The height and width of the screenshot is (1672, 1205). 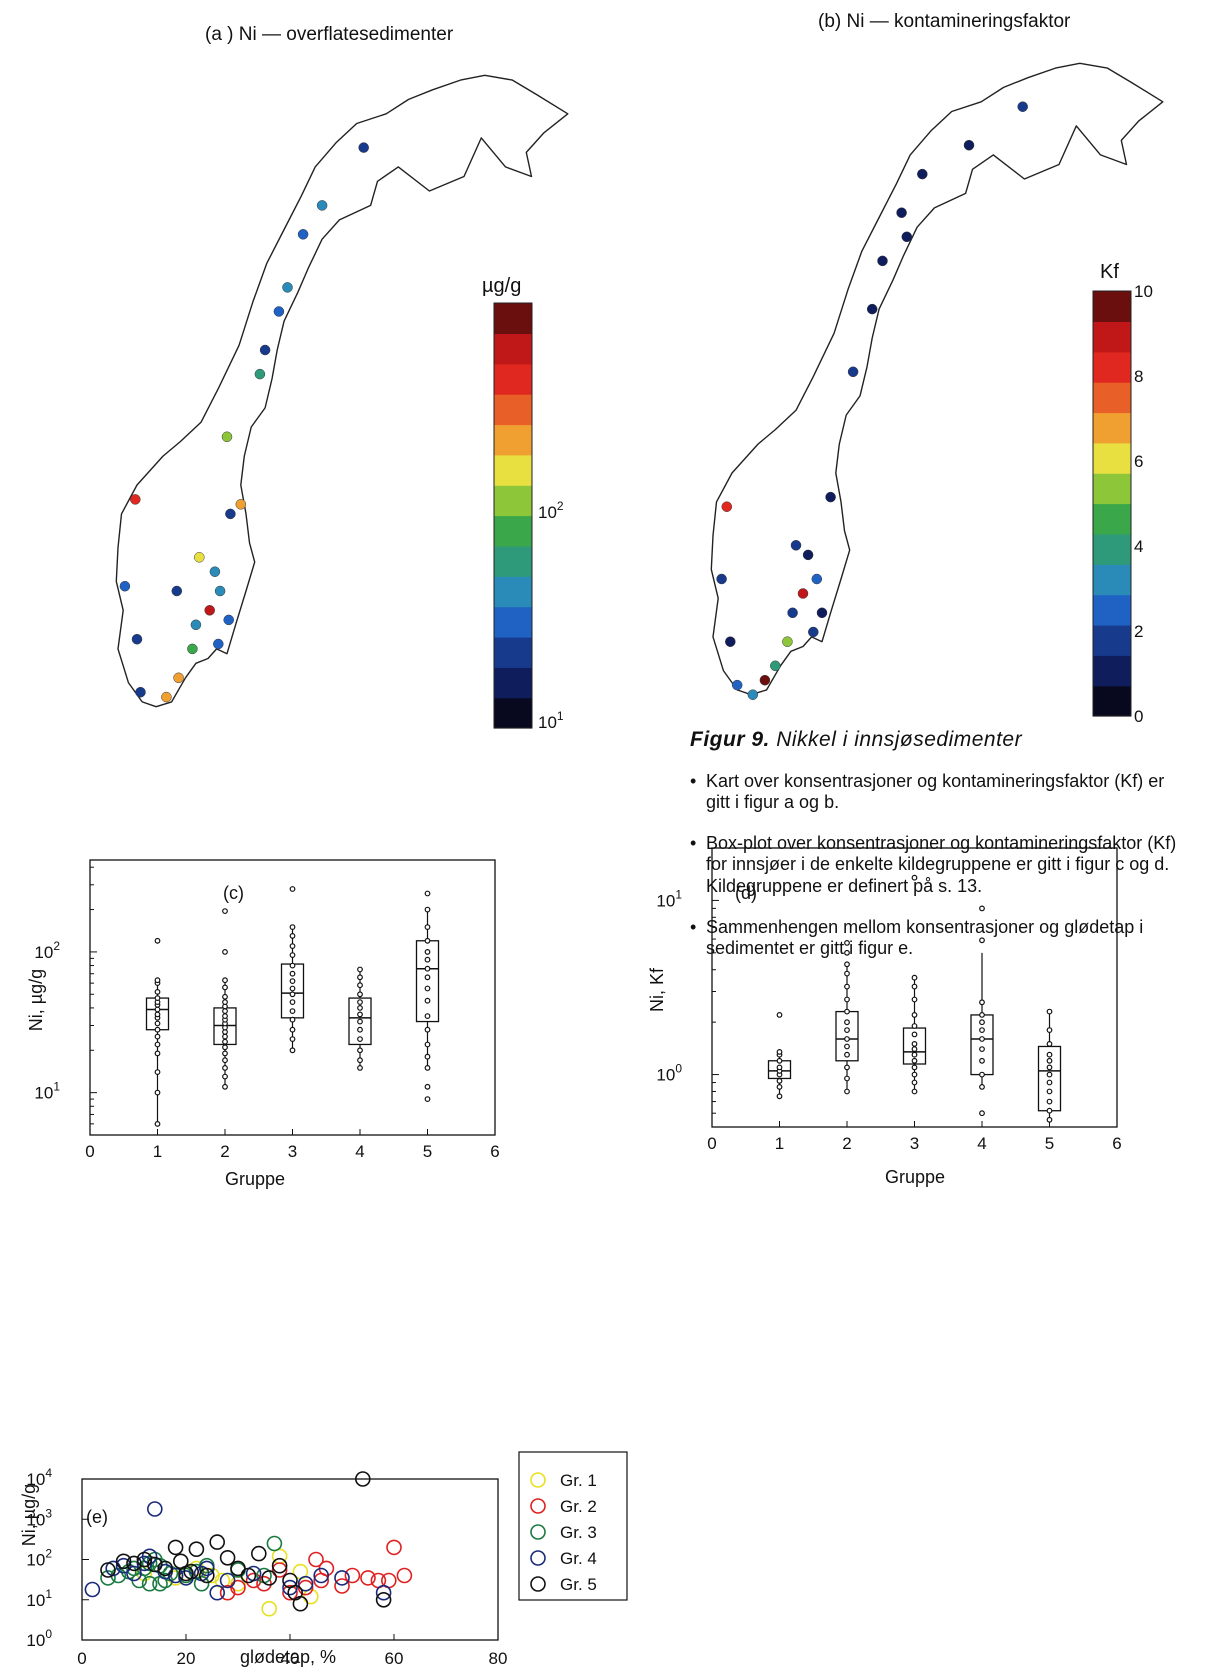 What do you see at coordinates (494, 1151) in the screenshot?
I see `boxplot-c-xtick-label: 6` at bounding box center [494, 1151].